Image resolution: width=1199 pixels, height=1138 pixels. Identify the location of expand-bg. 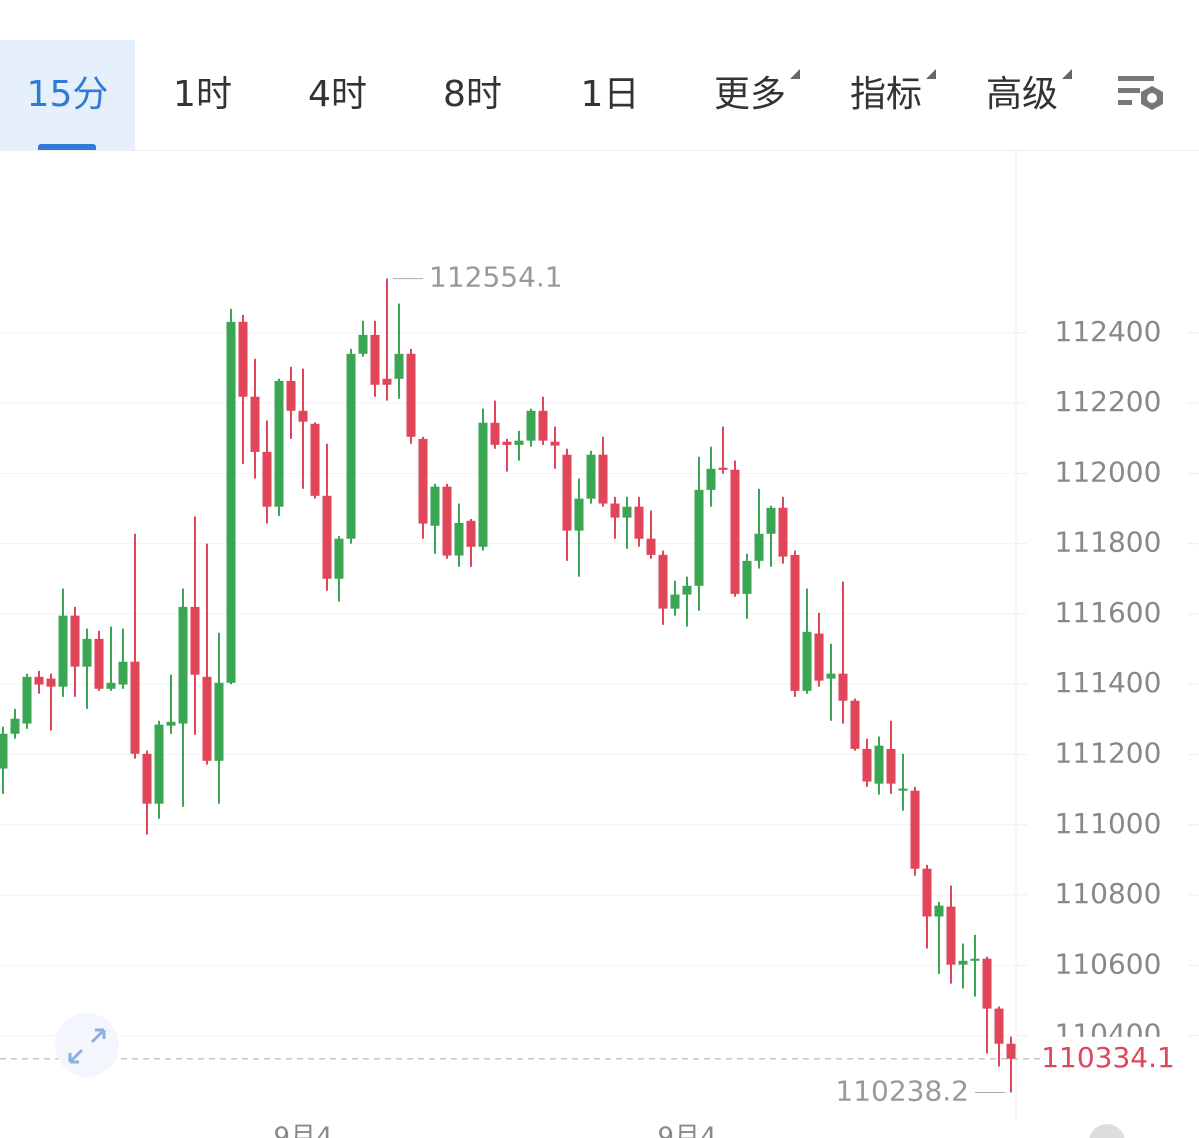
(87, 1045).